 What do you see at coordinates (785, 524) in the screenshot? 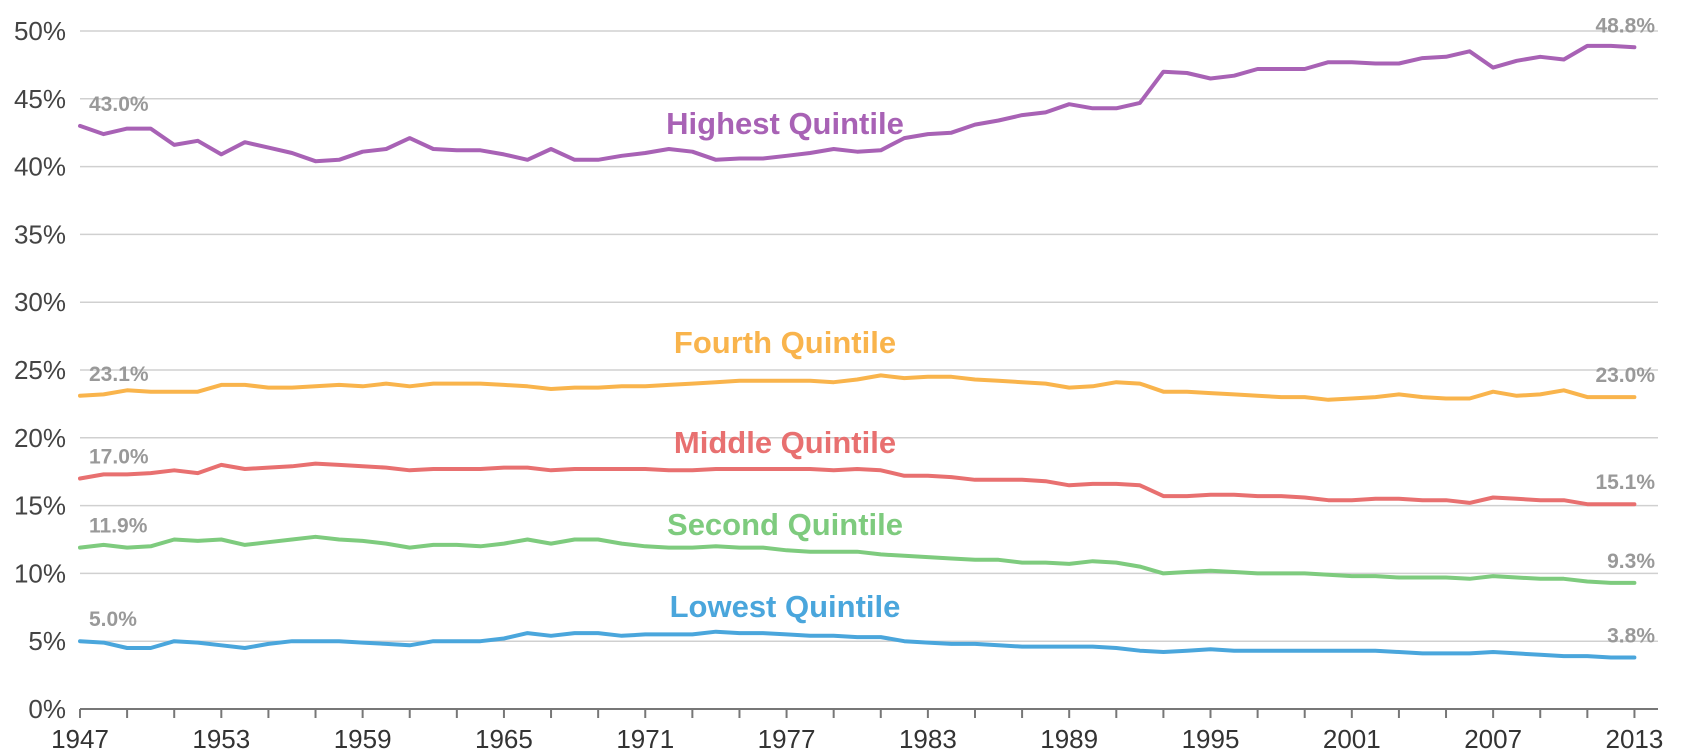
I see `series-label-second: Second Quintile` at bounding box center [785, 524].